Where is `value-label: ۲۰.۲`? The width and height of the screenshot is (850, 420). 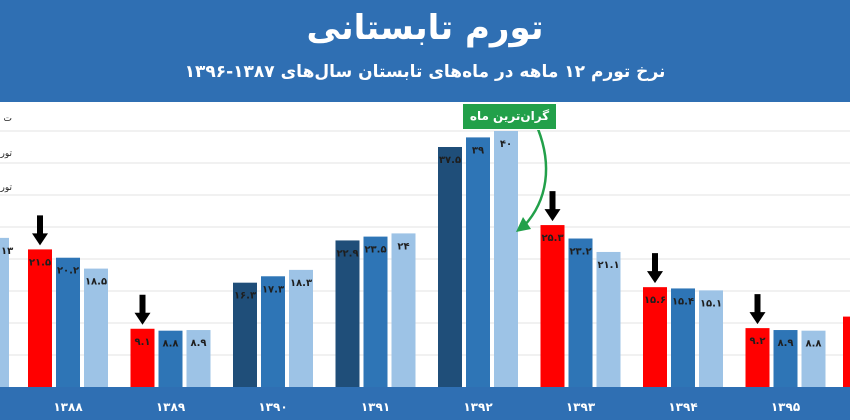
value-label: ۲۰.۲ is located at coordinates (68, 271).